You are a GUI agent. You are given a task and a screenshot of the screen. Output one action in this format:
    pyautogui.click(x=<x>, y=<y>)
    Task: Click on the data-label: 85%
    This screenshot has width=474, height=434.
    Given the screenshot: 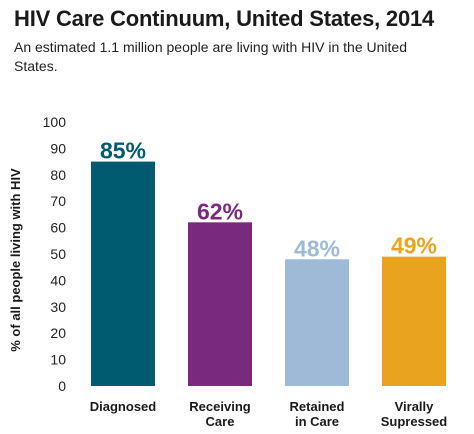 What is the action you would take?
    pyautogui.click(x=123, y=151)
    